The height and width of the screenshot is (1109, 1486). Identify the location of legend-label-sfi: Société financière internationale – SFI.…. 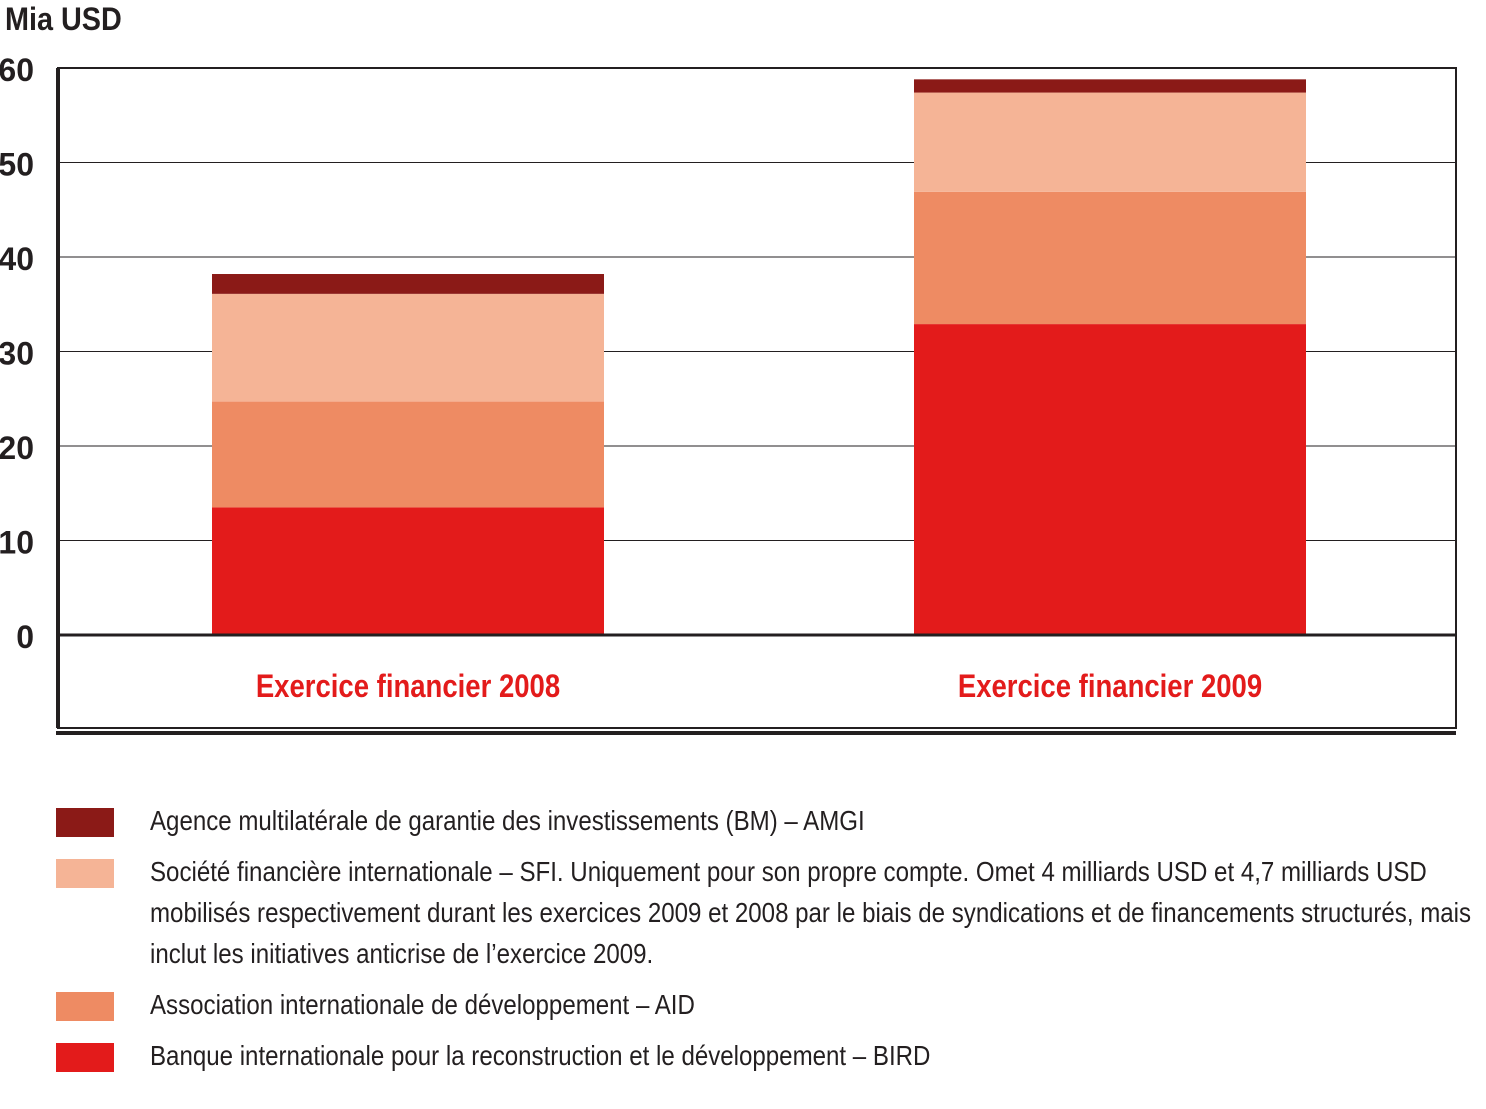
(811, 912).